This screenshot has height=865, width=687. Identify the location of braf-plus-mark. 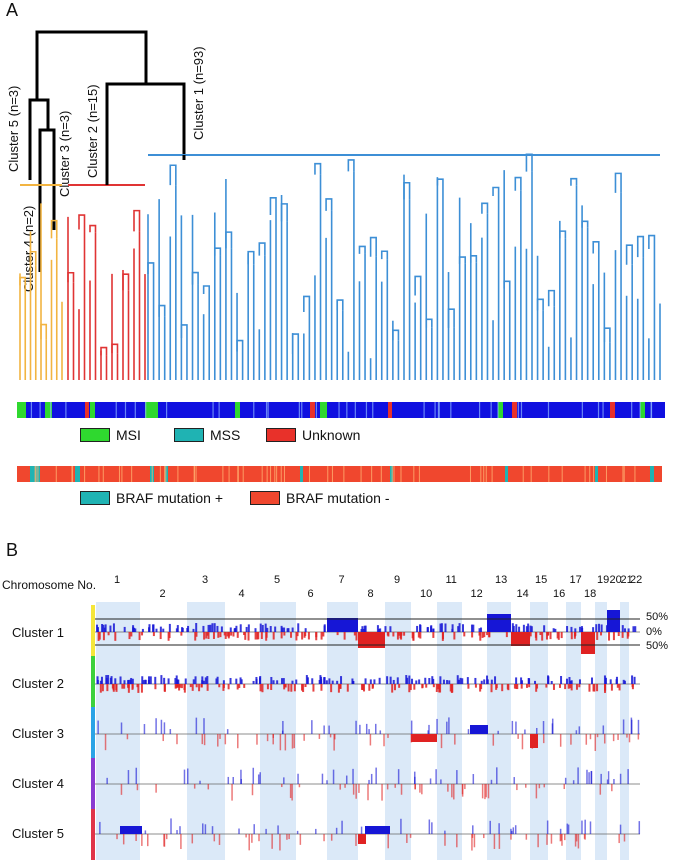
(301, 474).